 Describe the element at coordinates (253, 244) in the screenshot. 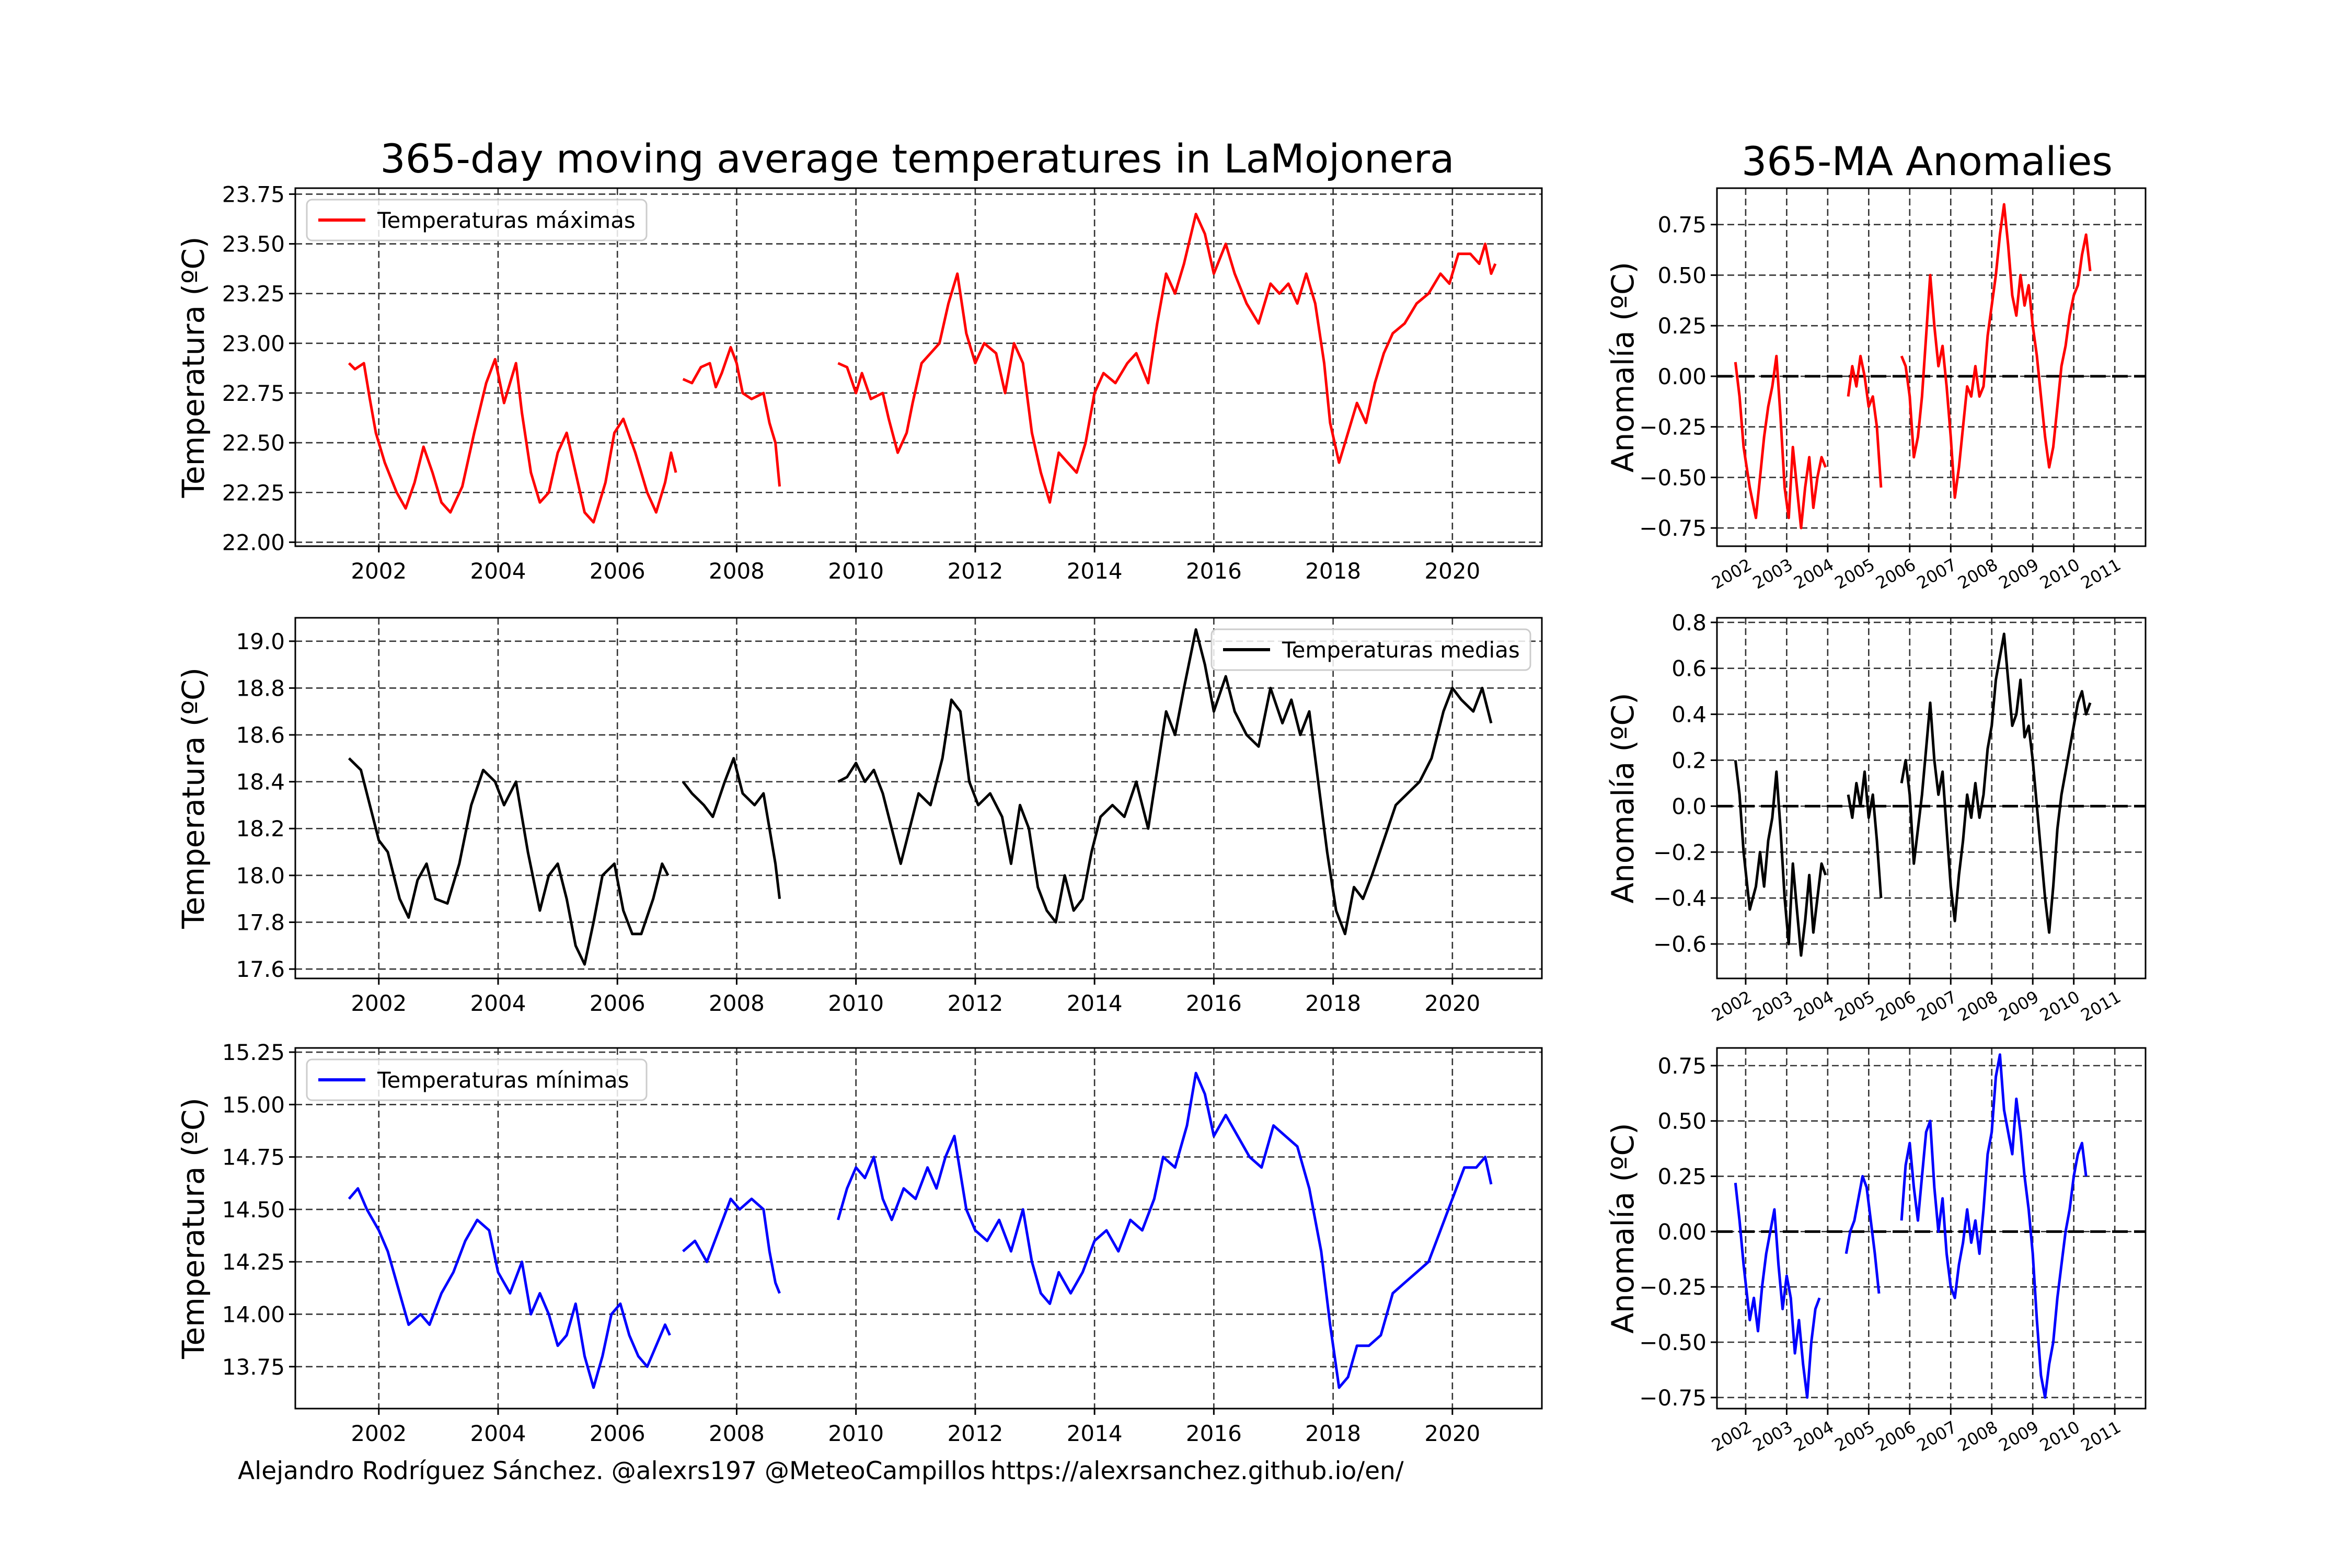

I see `y-tick-label: 23.50` at that location.